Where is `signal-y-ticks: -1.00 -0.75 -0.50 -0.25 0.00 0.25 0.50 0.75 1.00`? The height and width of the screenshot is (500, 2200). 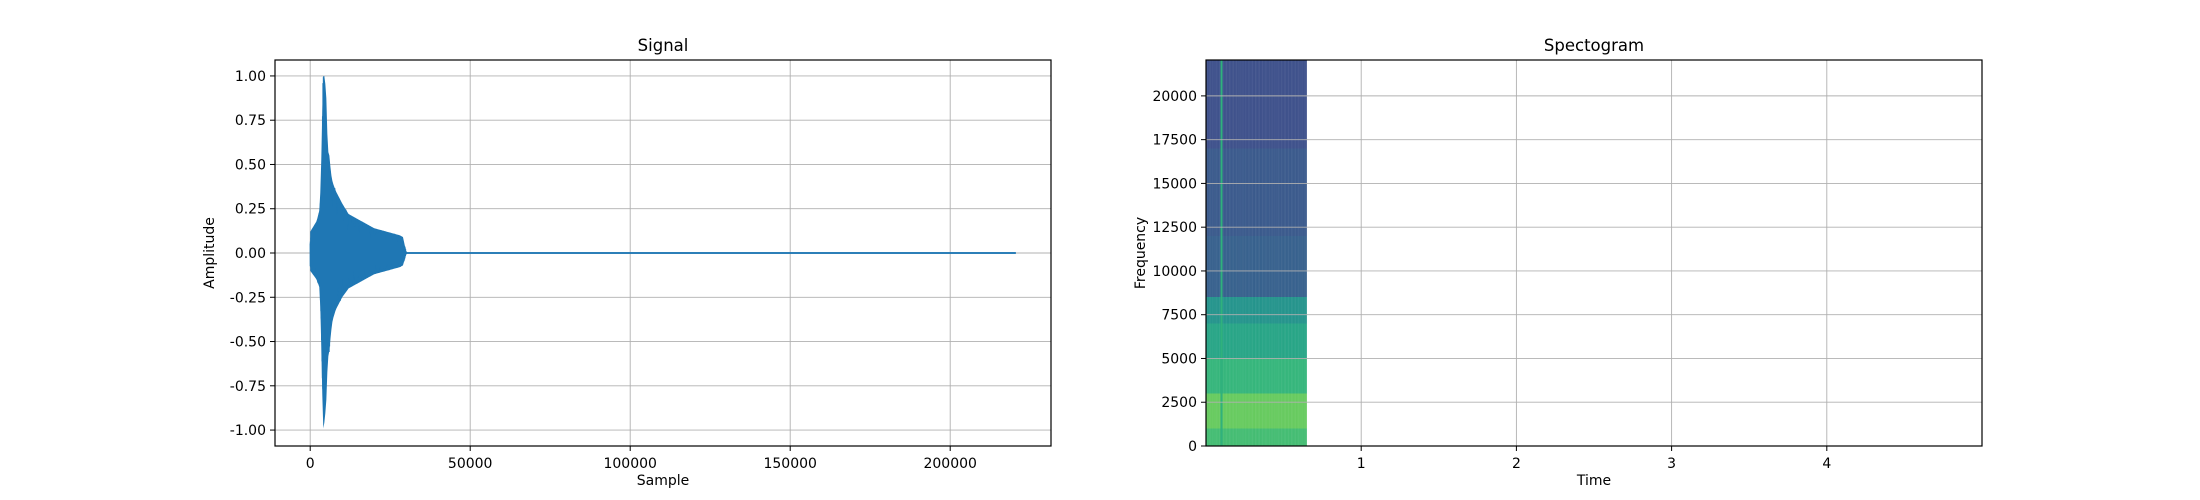 signal-y-ticks: -1.00 -0.75 -0.50 -0.25 0.00 0.25 0.50 0.75 1.00 is located at coordinates (252, 254).